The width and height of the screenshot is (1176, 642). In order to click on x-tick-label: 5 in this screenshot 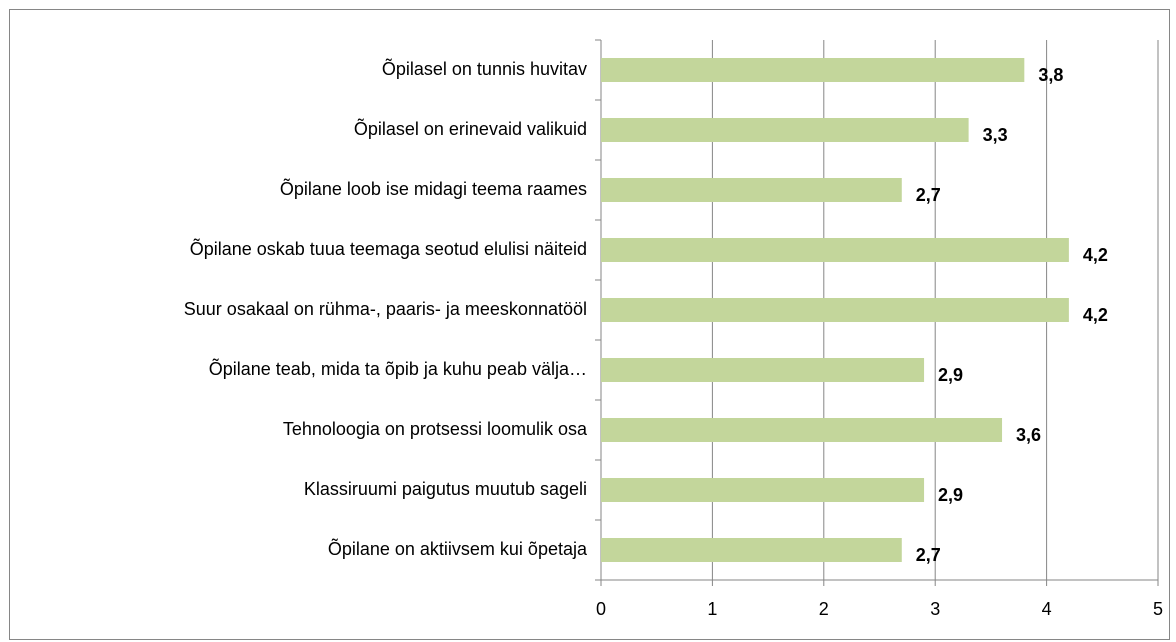, I will do `click(1158, 609)`.